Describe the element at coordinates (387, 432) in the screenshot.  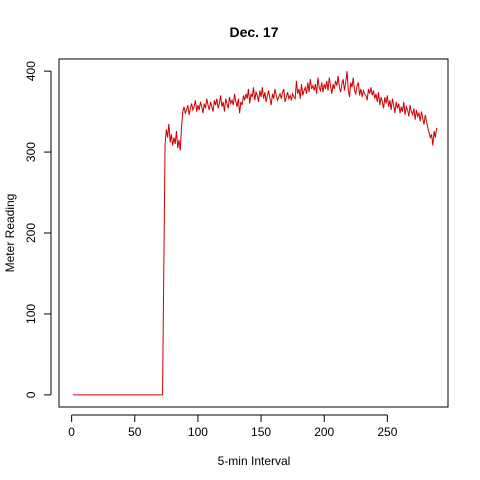
I see `x-tick-label: 250` at that location.